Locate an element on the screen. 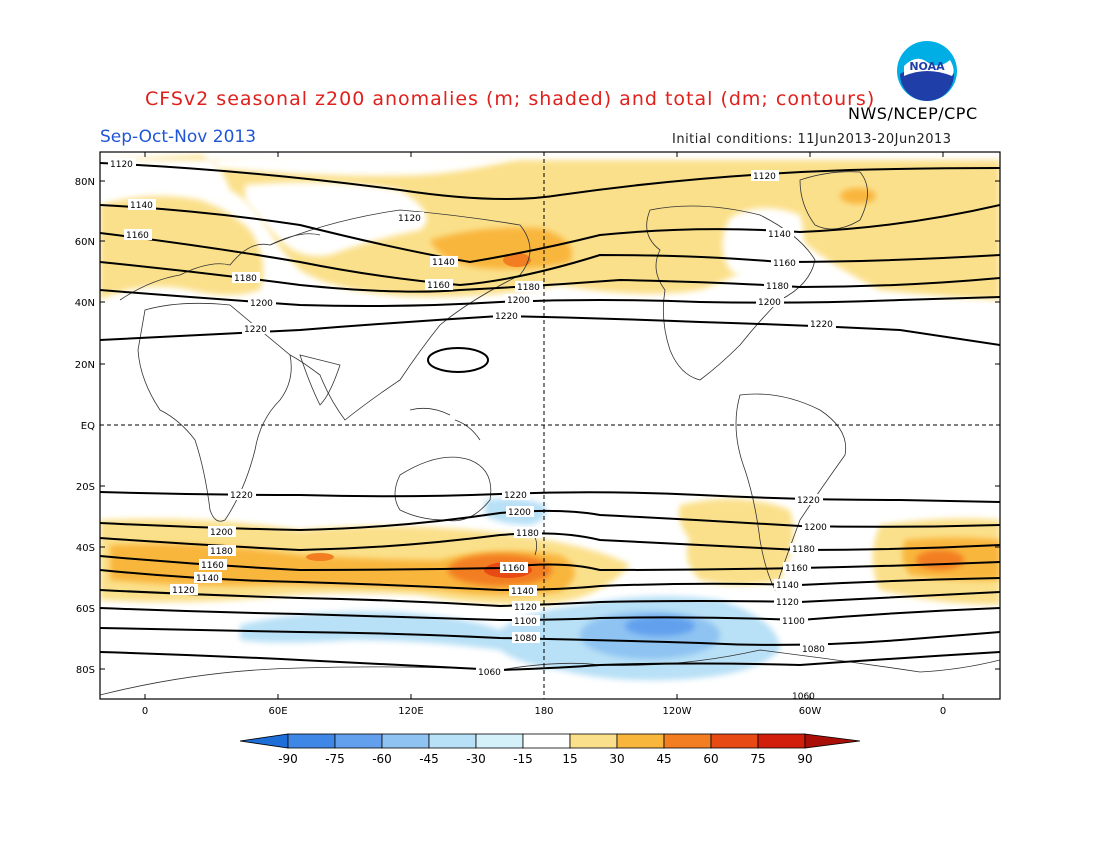 Image resolution: width=1100 pixels, height=850 pixels. contour-label-1200-n3: 1200 is located at coordinates (770, 302).